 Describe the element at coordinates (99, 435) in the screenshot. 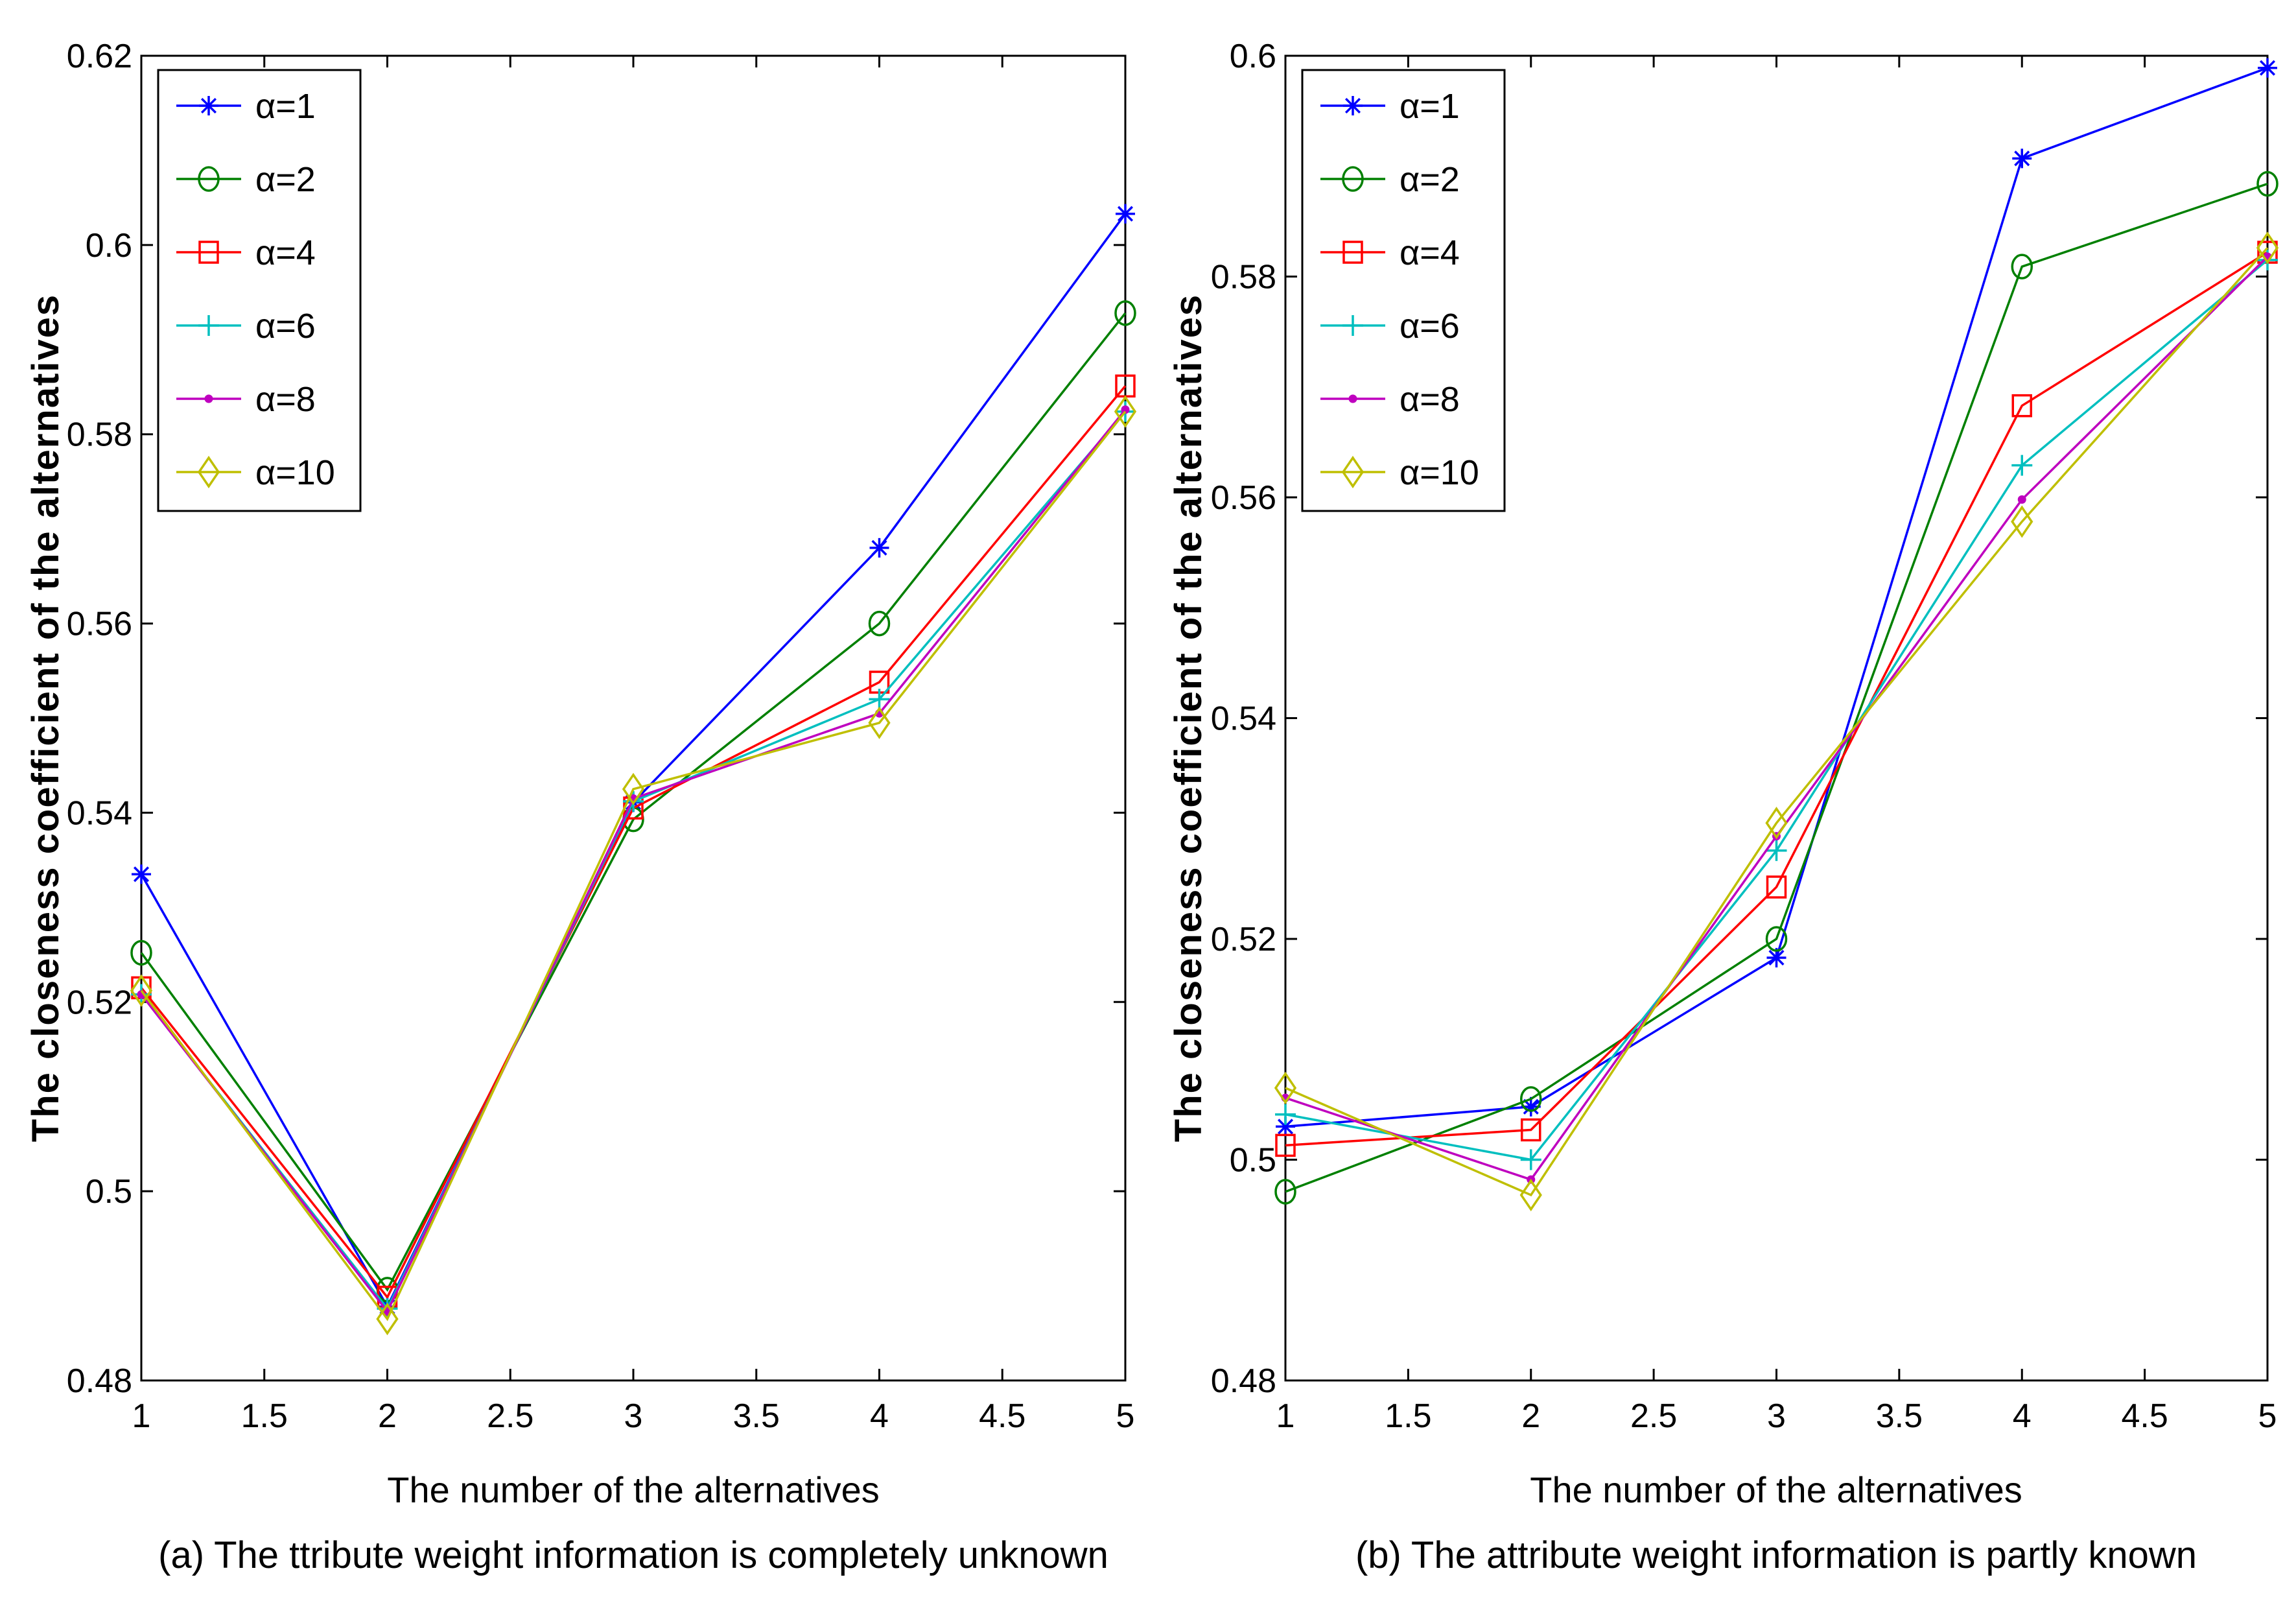

I see `y-tick-label: 0.58` at that location.